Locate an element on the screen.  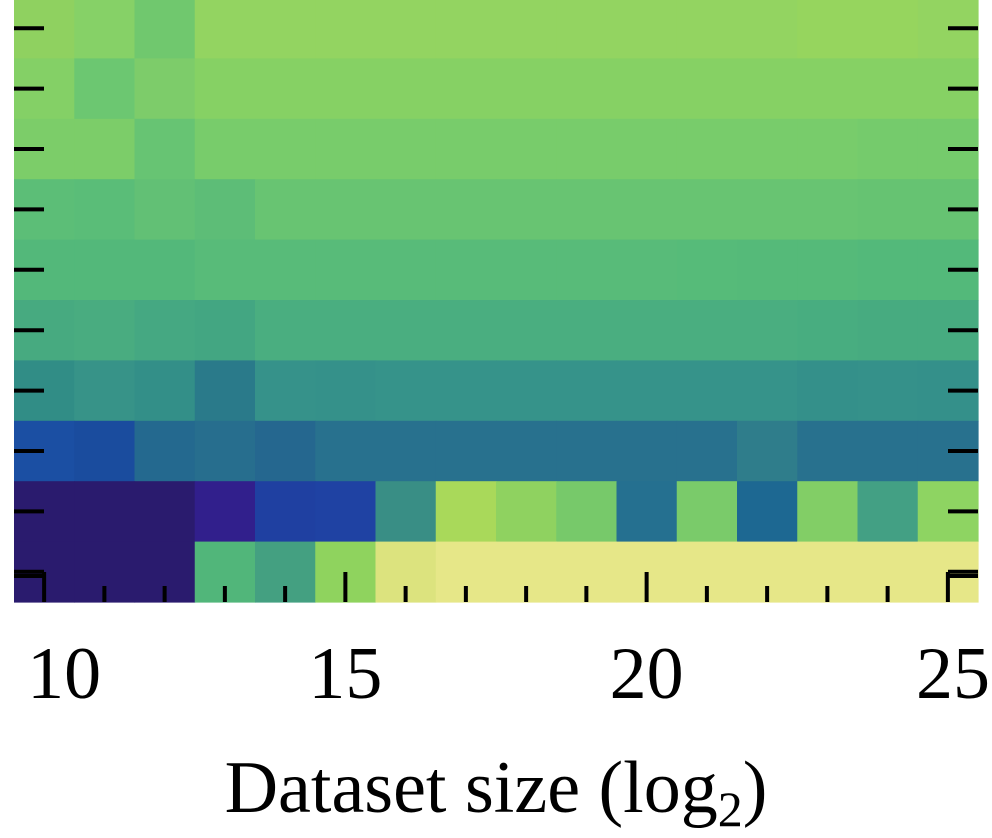
x-tick-label: 25 is located at coordinates (953, 674).